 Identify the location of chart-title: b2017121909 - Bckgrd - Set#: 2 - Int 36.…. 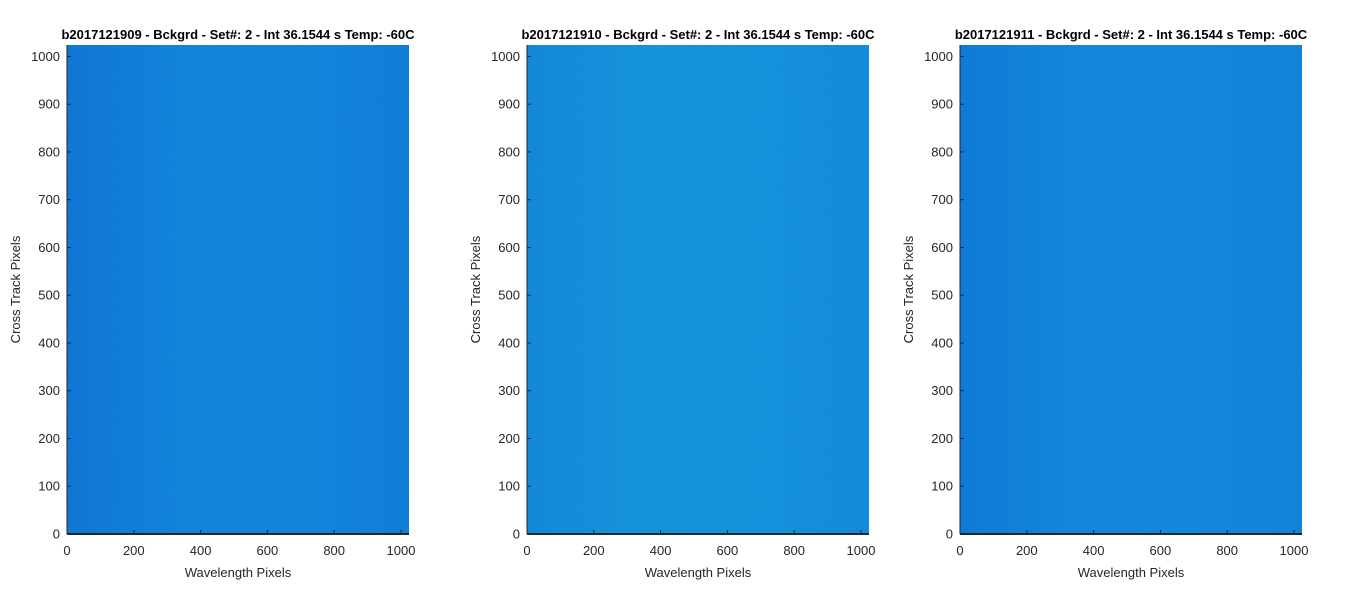
(238, 34).